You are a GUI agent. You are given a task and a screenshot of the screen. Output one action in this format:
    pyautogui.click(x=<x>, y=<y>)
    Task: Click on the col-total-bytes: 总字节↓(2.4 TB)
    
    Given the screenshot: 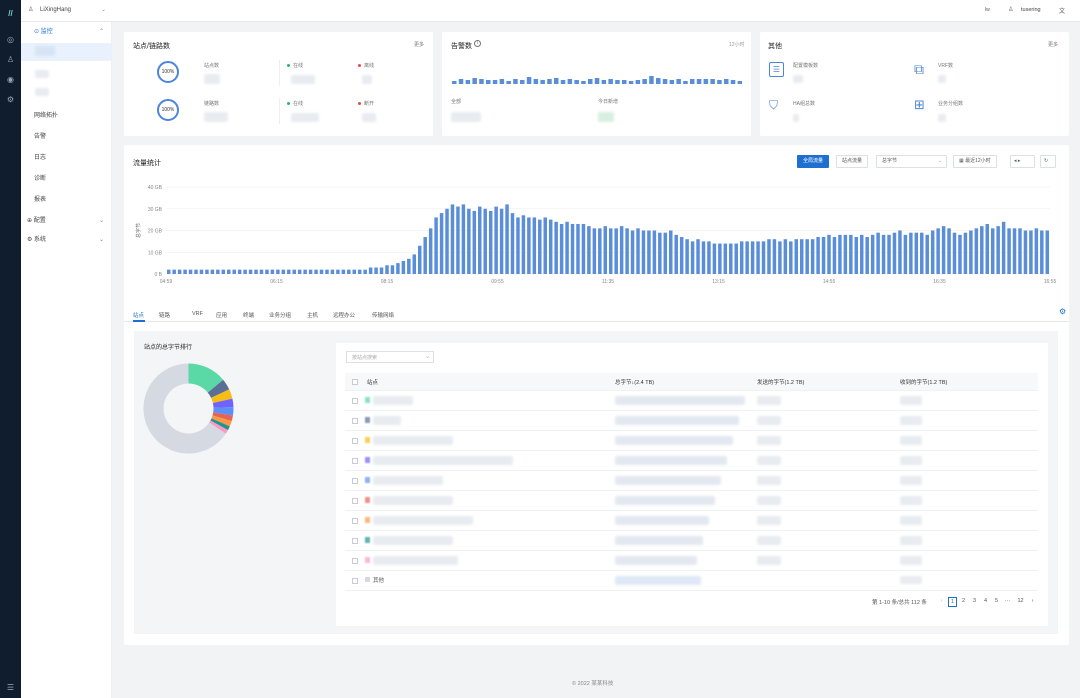 What is the action you would take?
    pyautogui.click(x=635, y=383)
    